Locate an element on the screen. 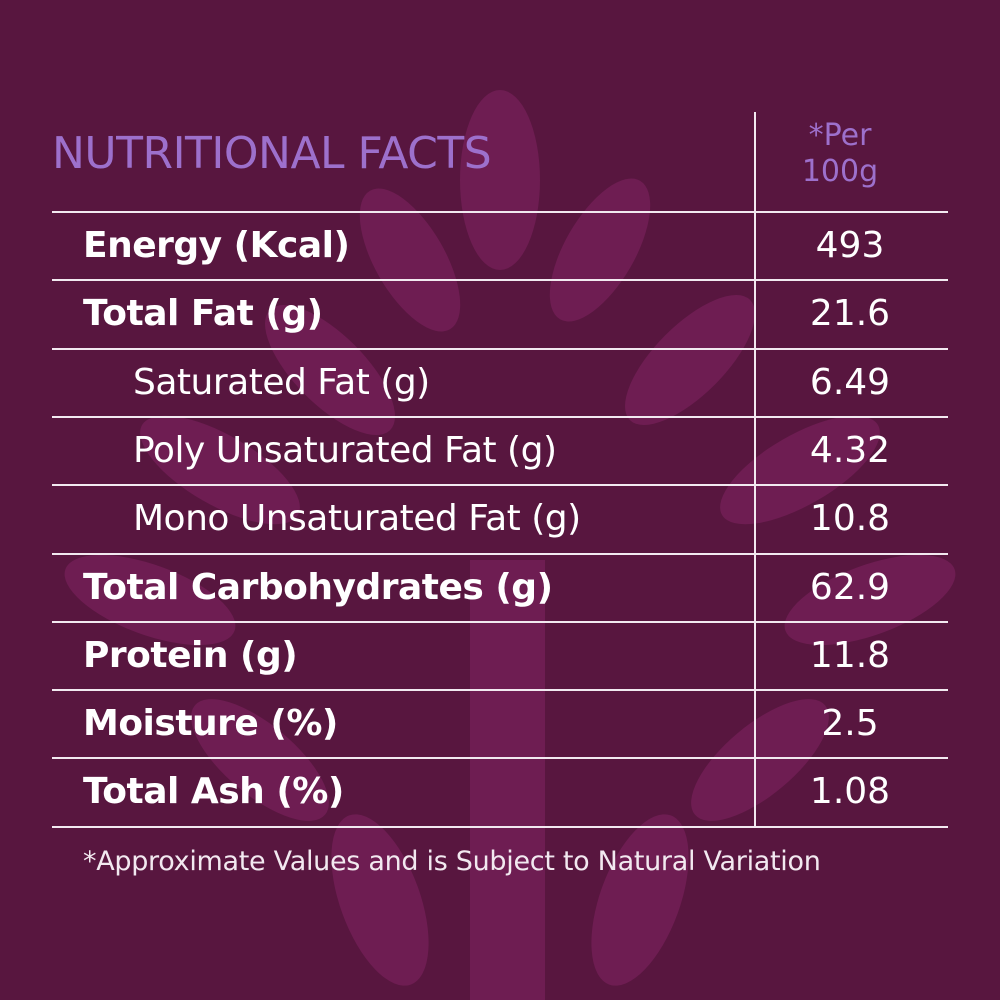 The width and height of the screenshot is (1000, 1000). column-header: *Per 100g is located at coordinates (840, 153).